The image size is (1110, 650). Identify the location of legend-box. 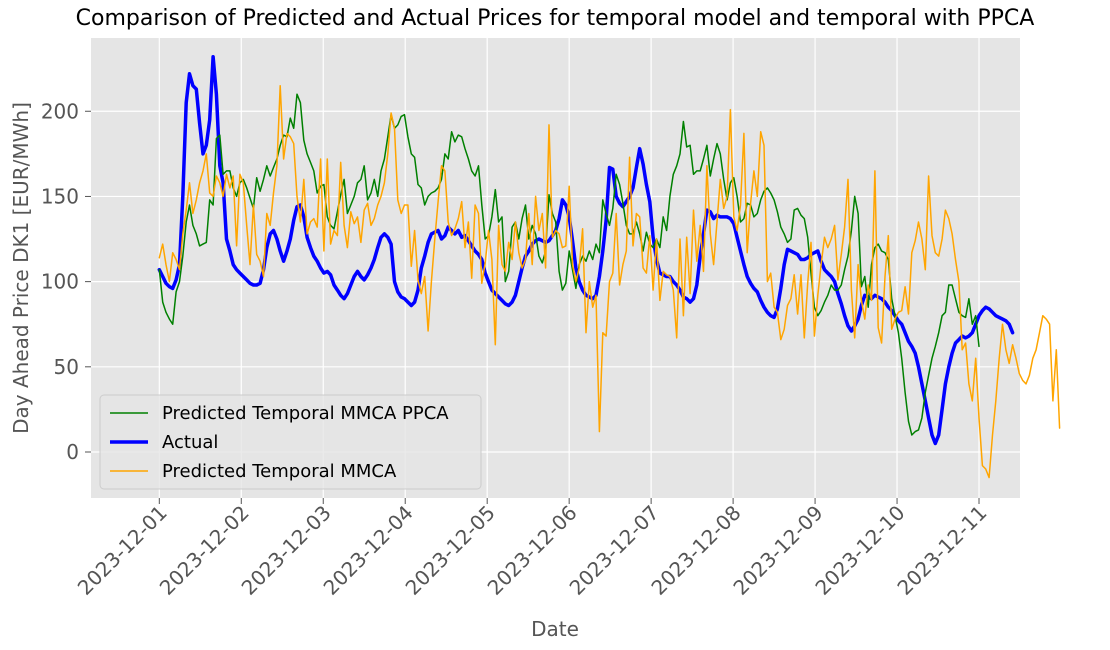
(290, 442).